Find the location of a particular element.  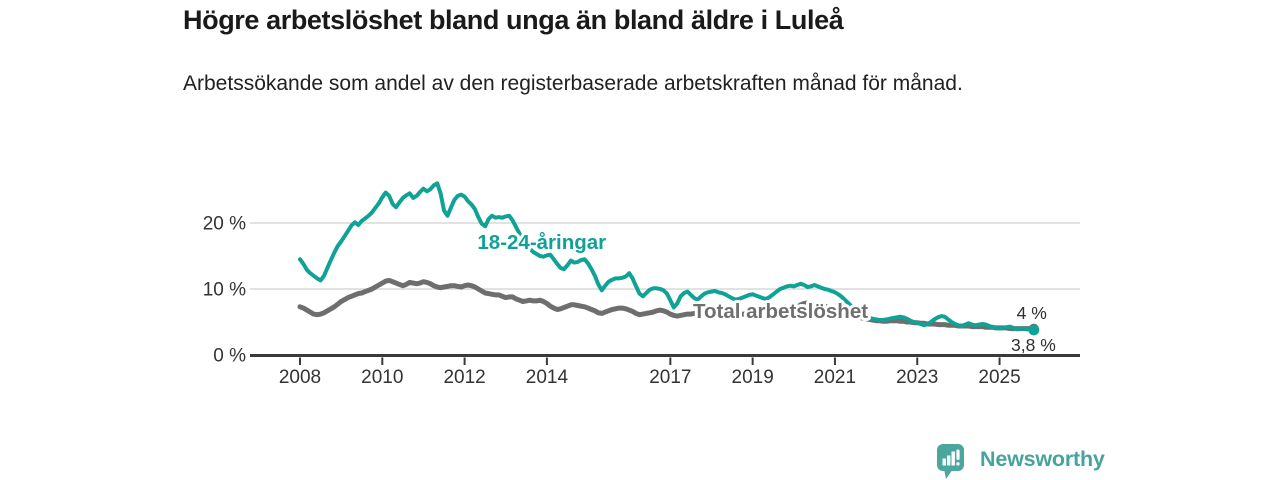

x-tick-label: 2010 is located at coordinates (382, 377).